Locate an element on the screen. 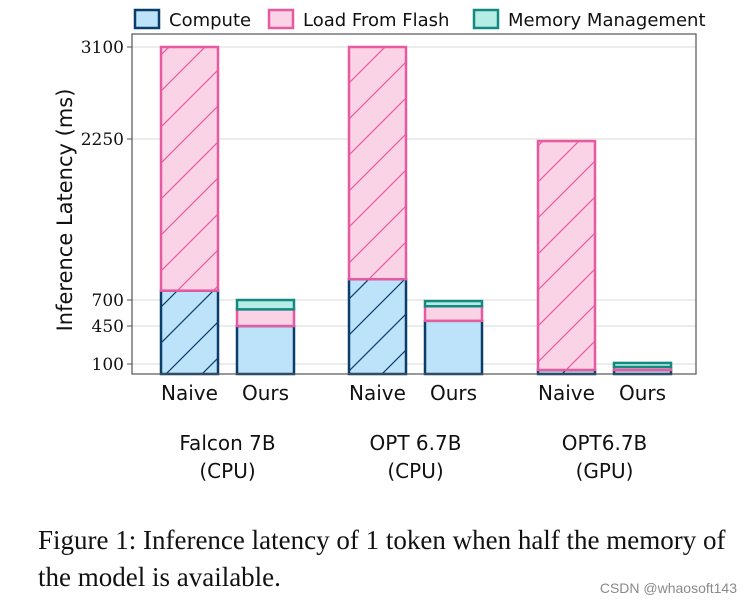 Image resolution: width=753 pixels, height=609 pixels. y-axis-label: Inference Latency (ms) is located at coordinates (65, 210).